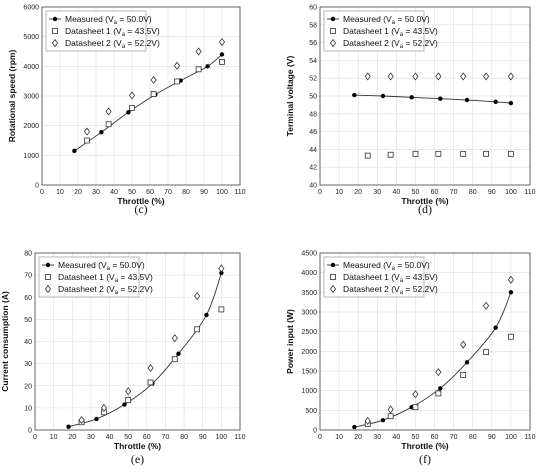 The height and width of the screenshot is (475, 550). Describe the element at coordinates (313, 150) in the screenshot. I see `y-tick-label: 44` at that location.